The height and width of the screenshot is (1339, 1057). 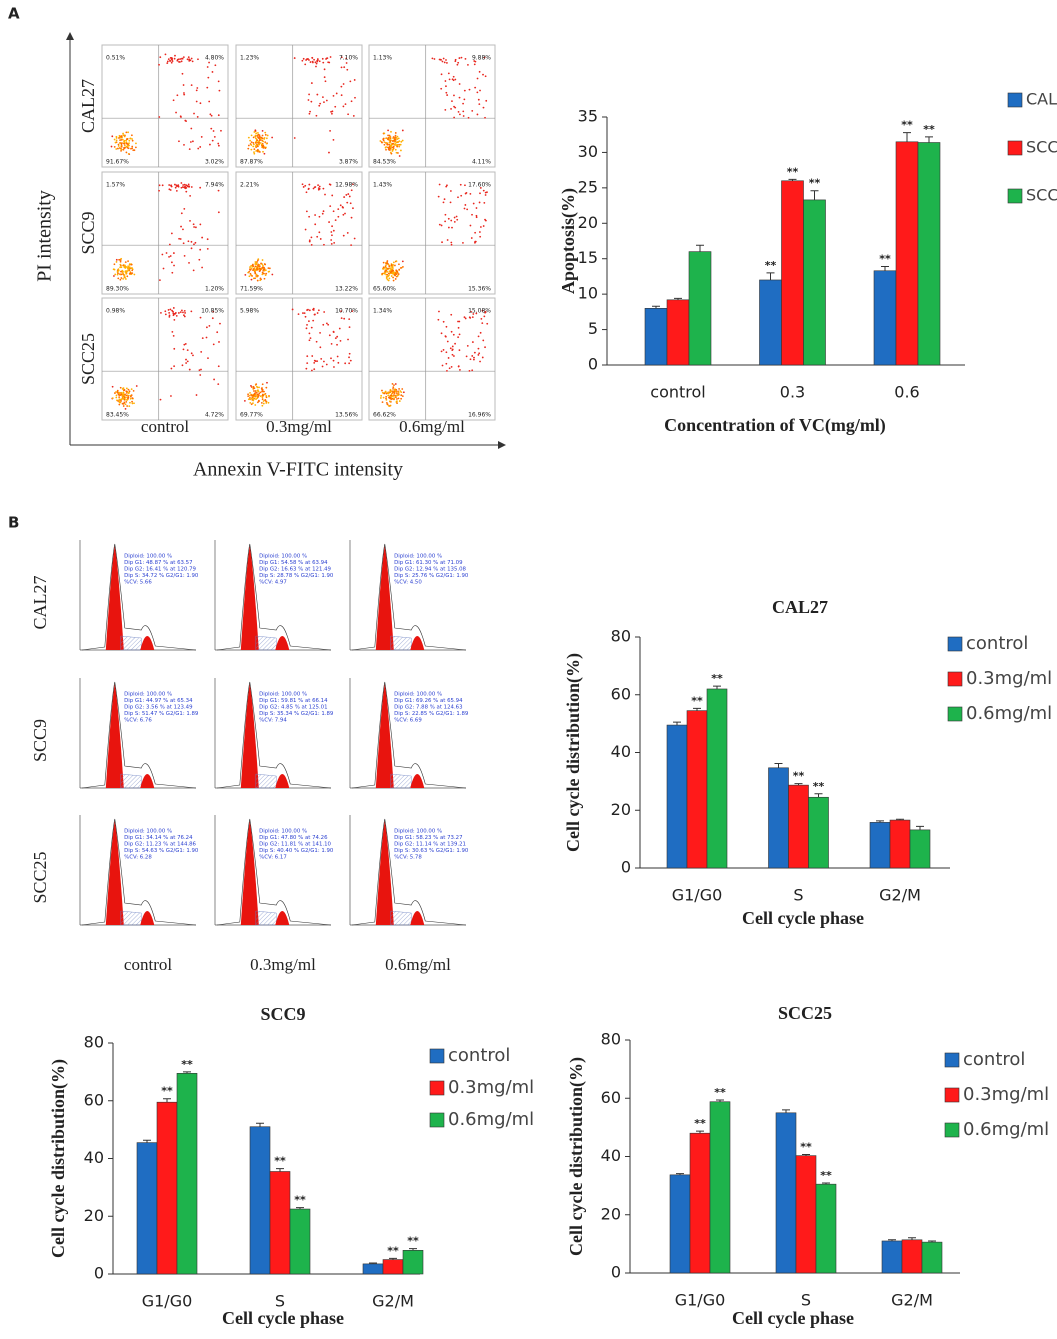 What do you see at coordinates (13, 523) in the screenshot?
I see `panel-label: B` at bounding box center [13, 523].